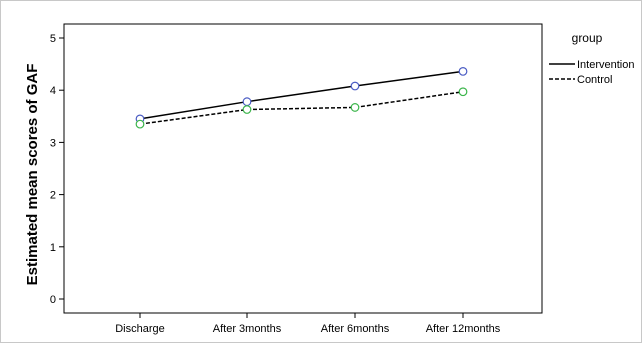 This screenshot has width=642, height=344. Describe the element at coordinates (463, 329) in the screenshot. I see `x-tick-label: After 12months` at that location.